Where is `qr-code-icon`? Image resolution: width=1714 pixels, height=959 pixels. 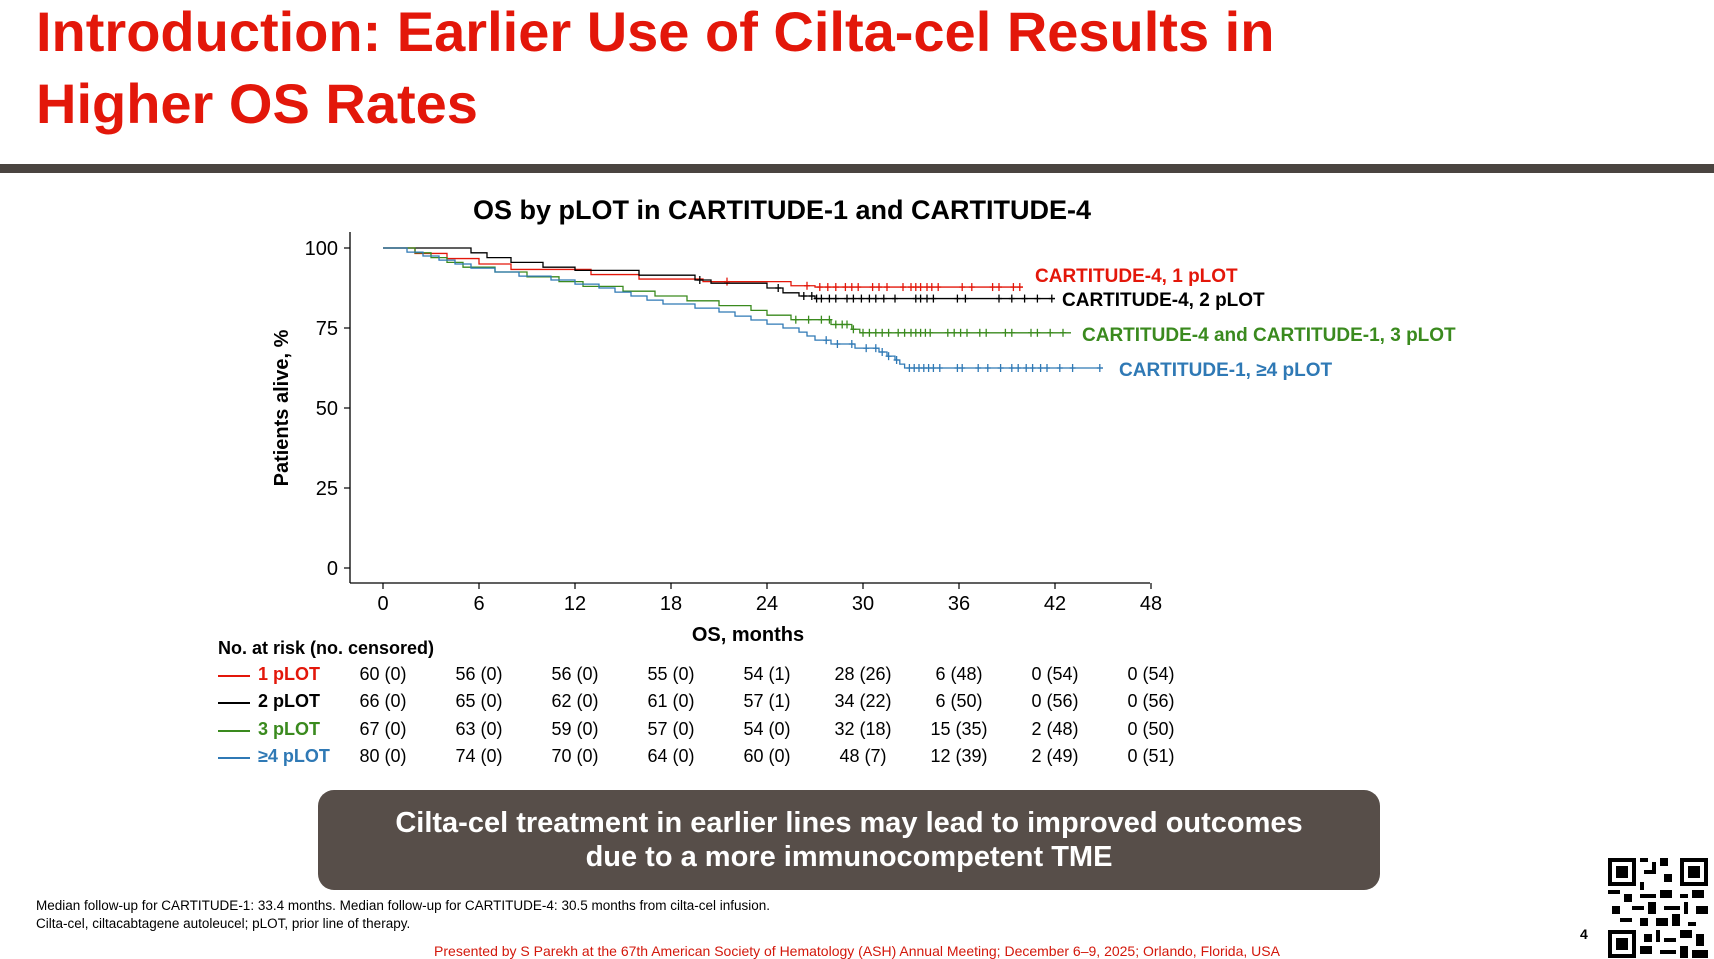
qr-code-icon is located at coordinates (1658, 908).